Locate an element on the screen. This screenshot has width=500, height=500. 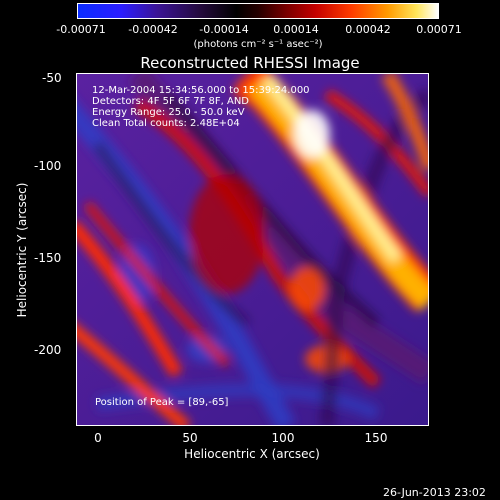
colorbar-tick: -0.00071 is located at coordinates (81, 29).